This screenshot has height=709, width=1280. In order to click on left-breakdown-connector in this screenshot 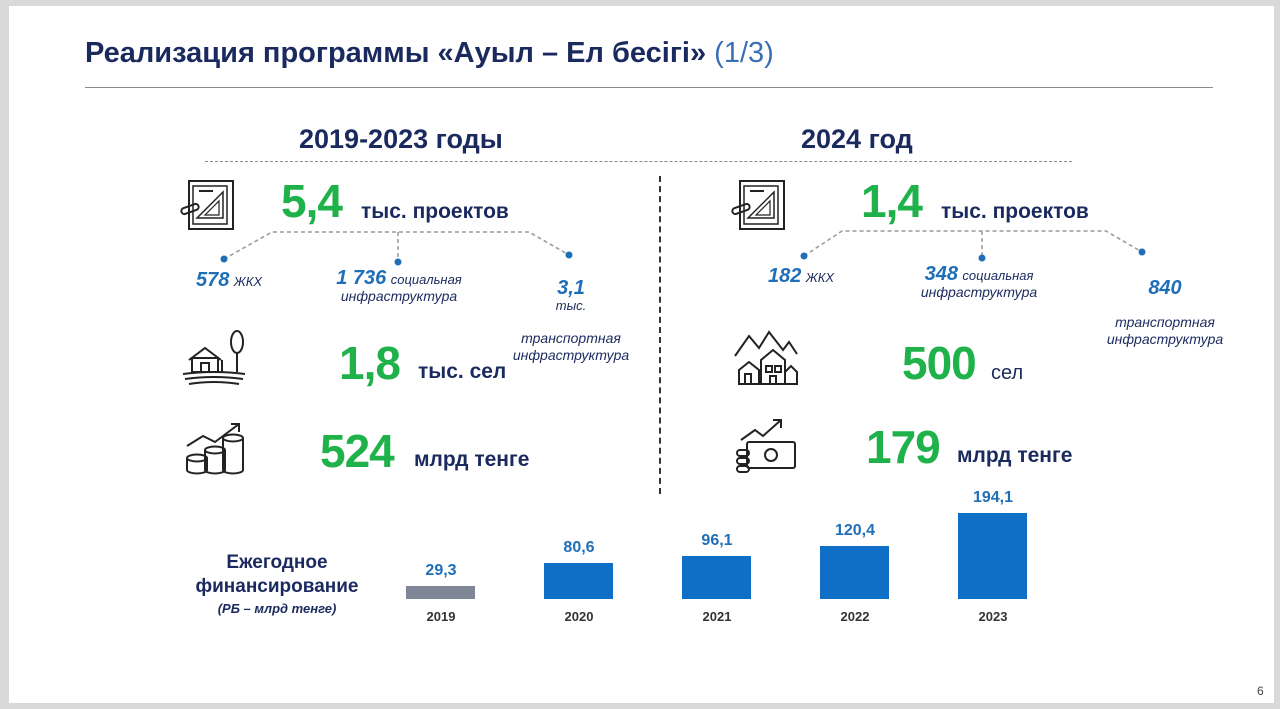, I will do `click(396, 248)`.